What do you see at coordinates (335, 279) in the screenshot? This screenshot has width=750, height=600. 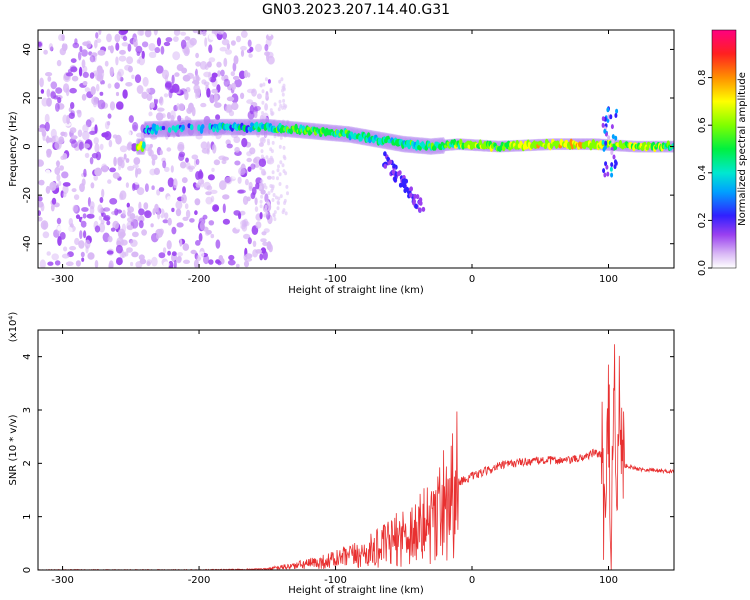 I see `spectrogram-x-tick-label: -100` at bounding box center [335, 279].